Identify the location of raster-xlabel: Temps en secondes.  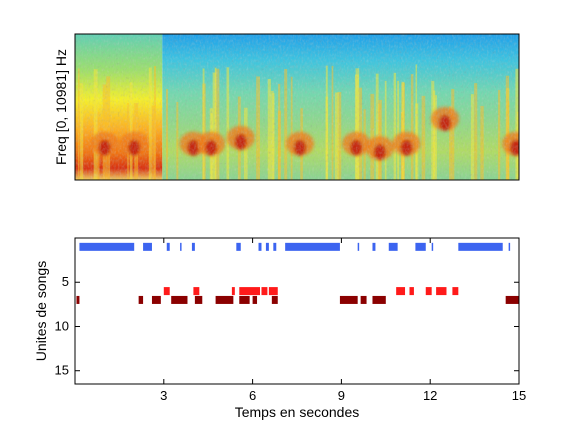
(297, 412).